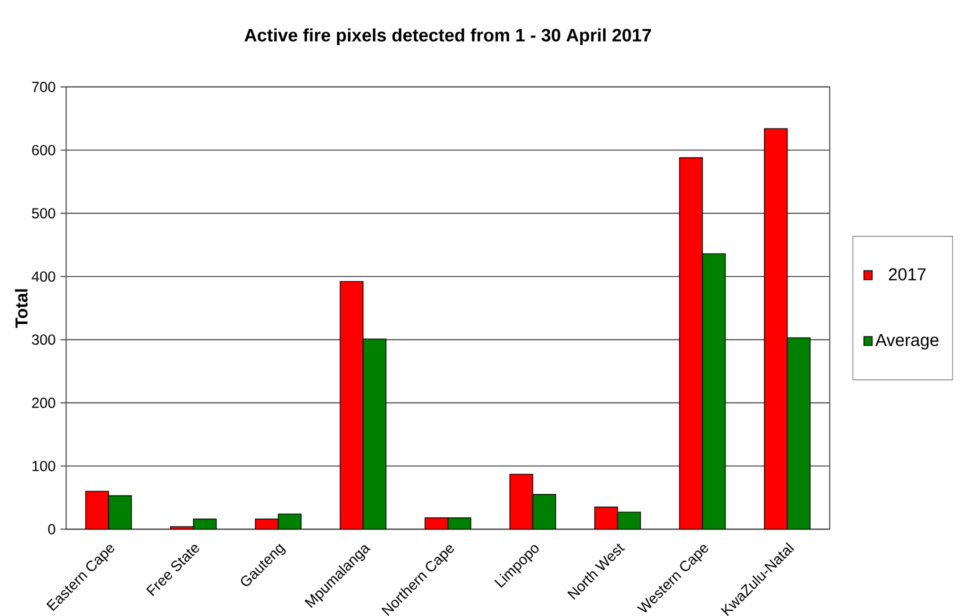  I want to click on y-tick-label: 300, so click(44, 339).